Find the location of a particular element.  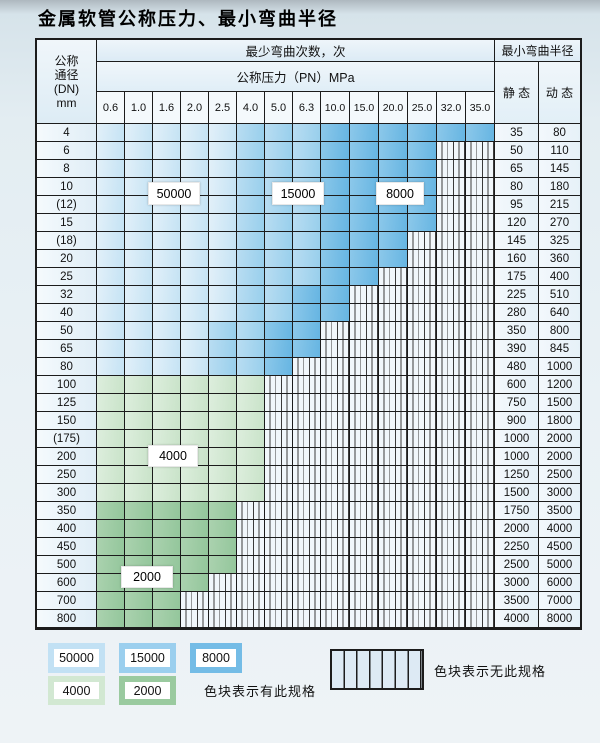

overlay-label-4000: 4000 is located at coordinates (173, 456).